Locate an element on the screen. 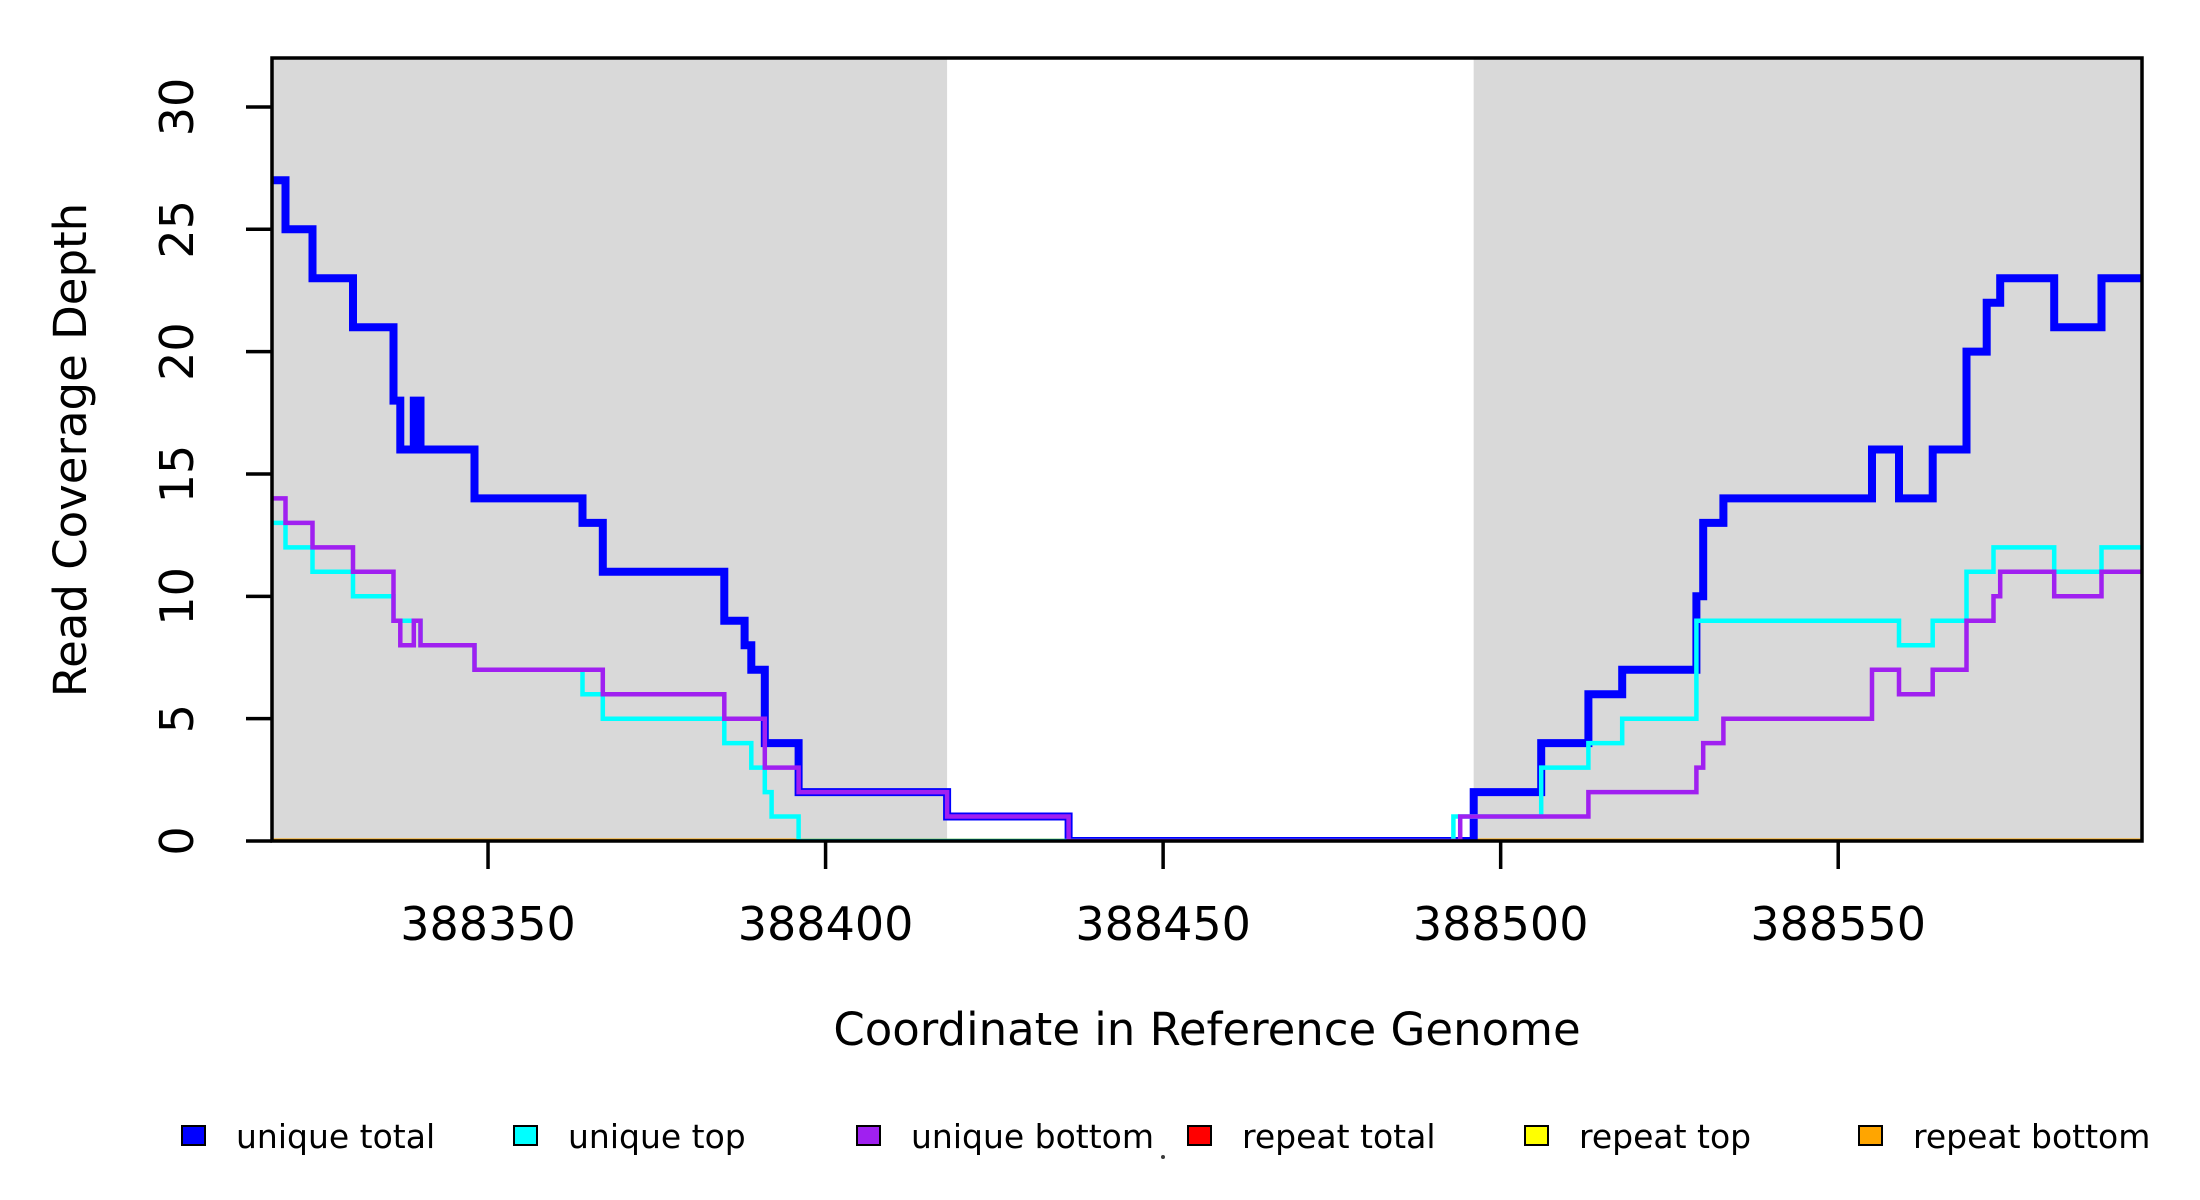 The width and height of the screenshot is (2200, 1200). x-tick-label: 388550 is located at coordinates (1838, 924).